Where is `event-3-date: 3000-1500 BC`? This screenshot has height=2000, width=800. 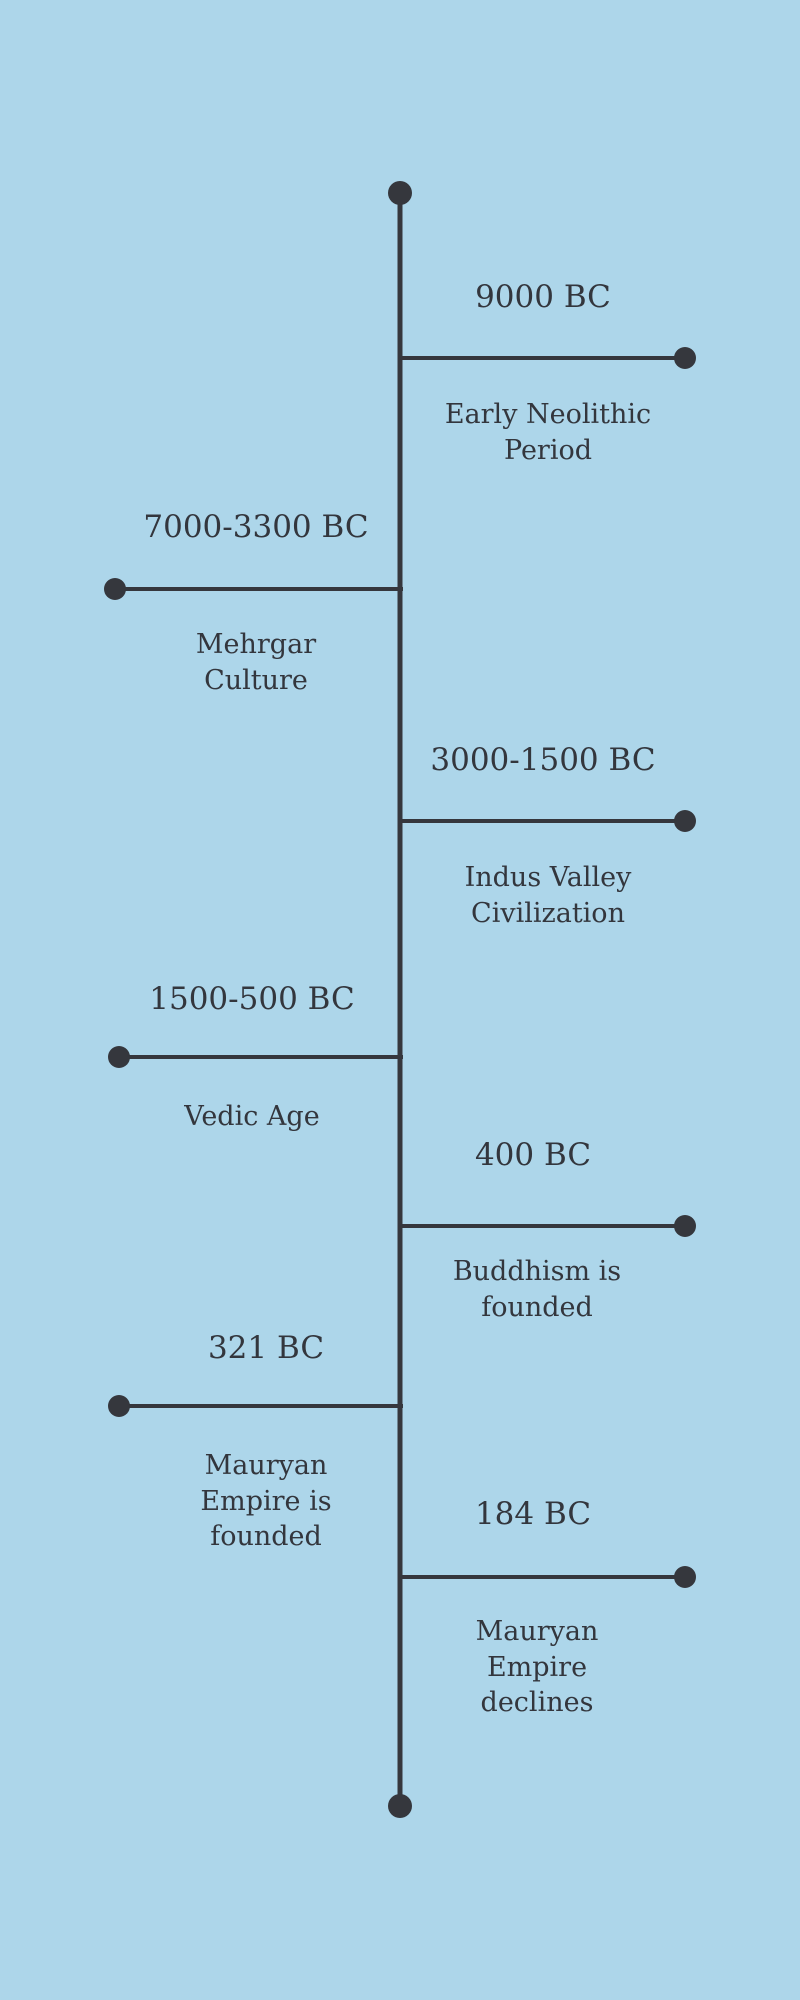 event-3-date: 3000-1500 BC is located at coordinates (543, 760).